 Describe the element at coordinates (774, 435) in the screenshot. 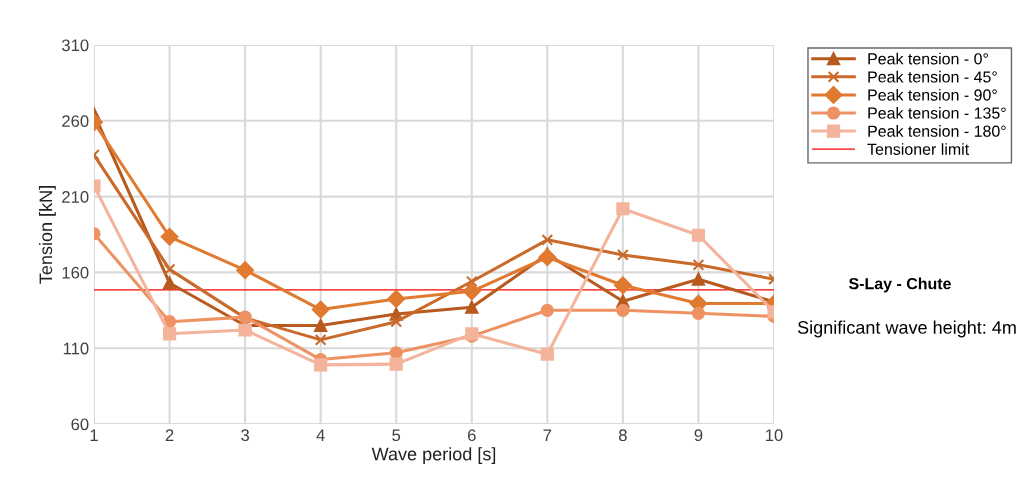

I see `x-tick-label: 10` at that location.